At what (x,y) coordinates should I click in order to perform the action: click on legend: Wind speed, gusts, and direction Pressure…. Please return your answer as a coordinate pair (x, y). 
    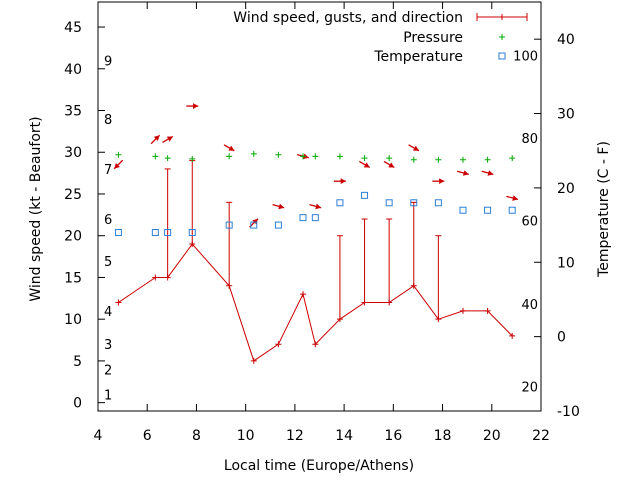
    Looking at the image, I should click on (380, 37).